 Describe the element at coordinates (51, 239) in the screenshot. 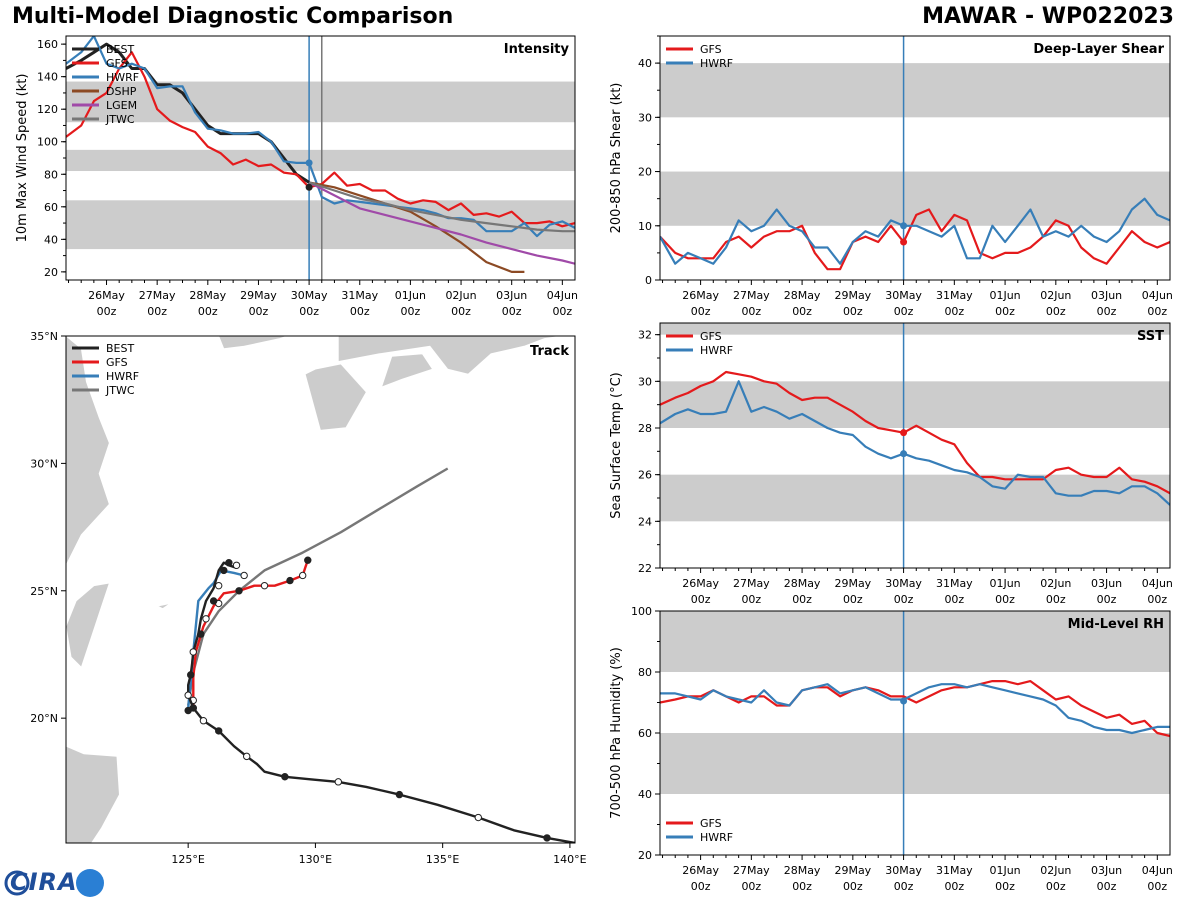

I see `intensity-ytick-label: 40` at that location.